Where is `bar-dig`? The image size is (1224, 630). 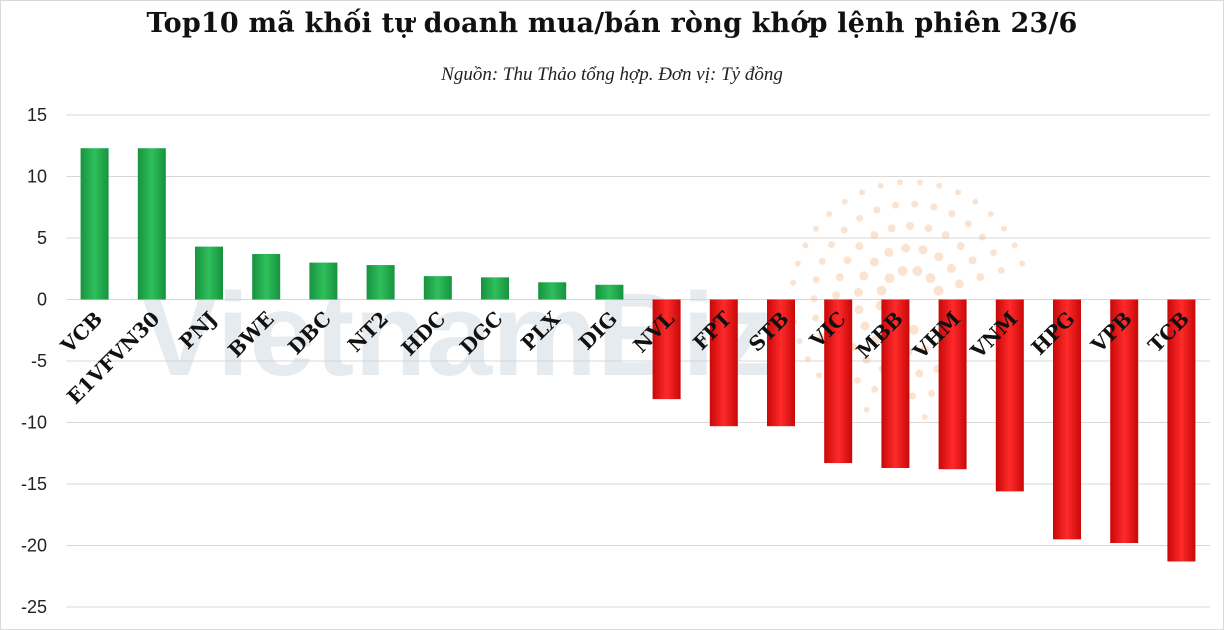
bar-dig is located at coordinates (609, 292).